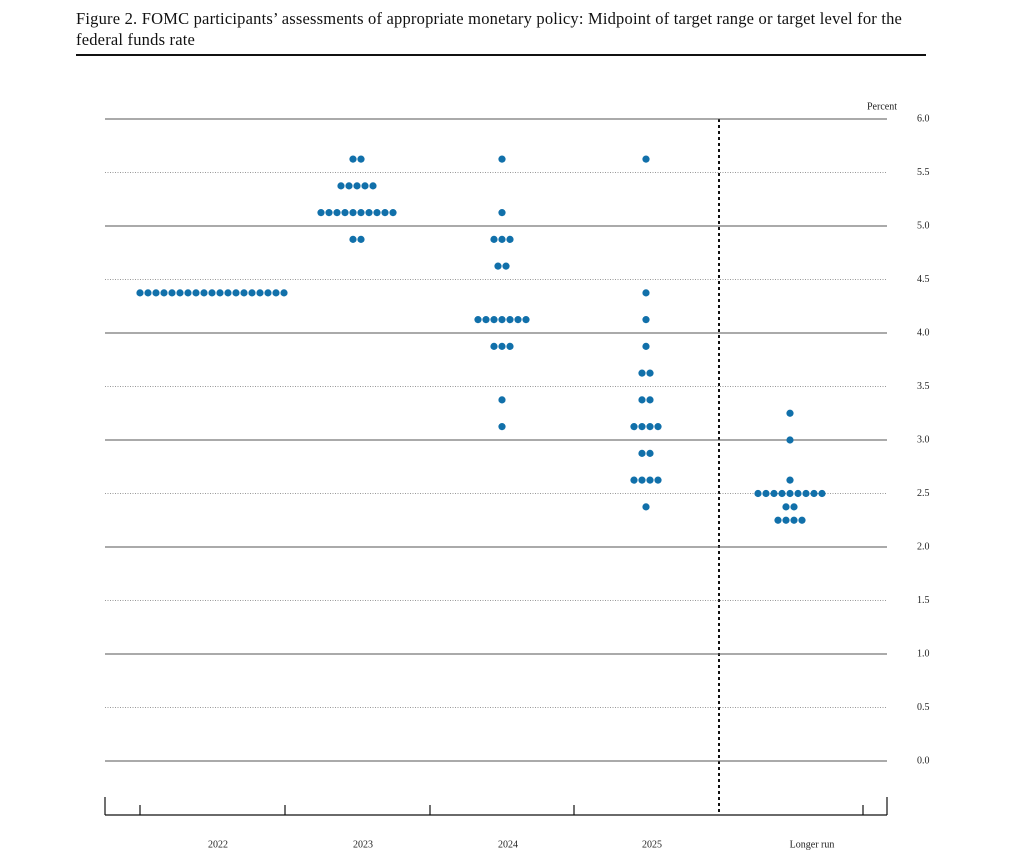  I want to click on y-tick-label: 1.5, so click(923, 600).